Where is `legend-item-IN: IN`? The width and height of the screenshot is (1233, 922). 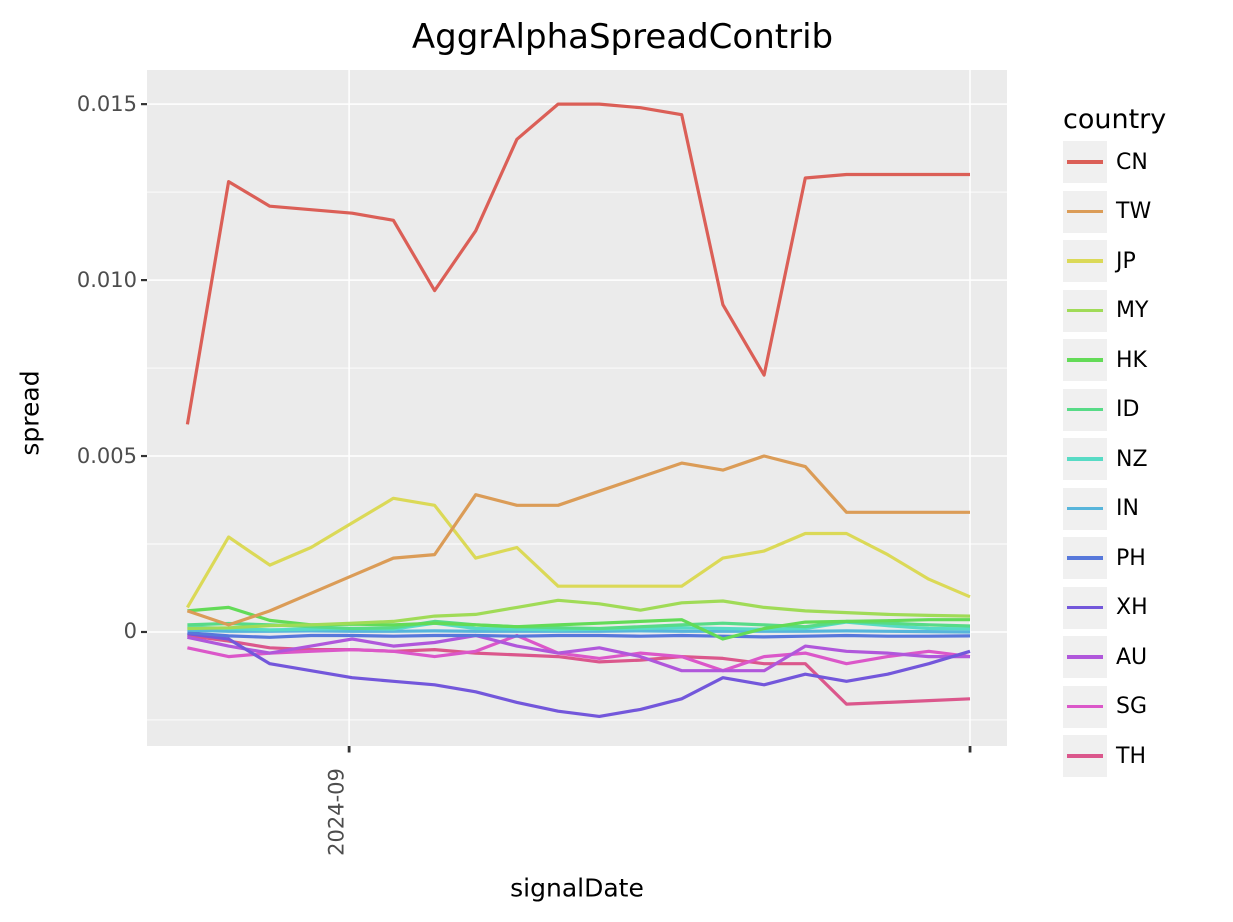 legend-item-IN: IN is located at coordinates (1114, 508).